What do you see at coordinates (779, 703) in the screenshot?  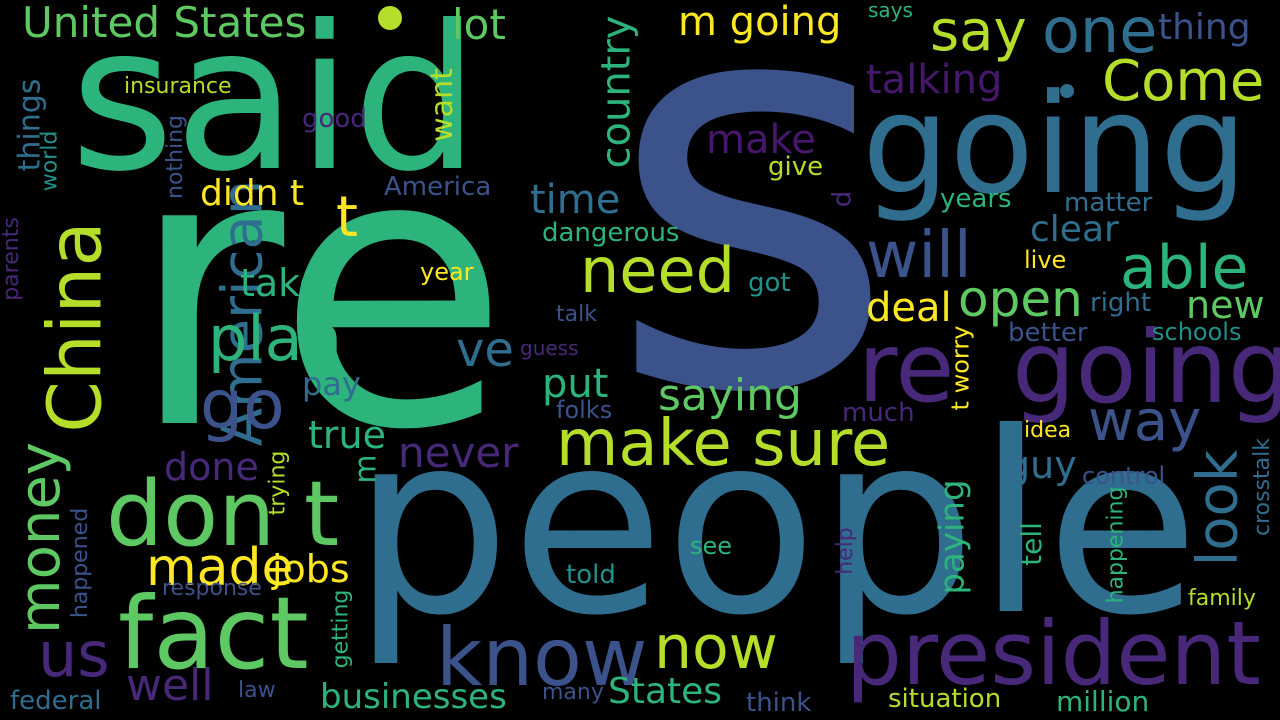 I see `word-think: think` at bounding box center [779, 703].